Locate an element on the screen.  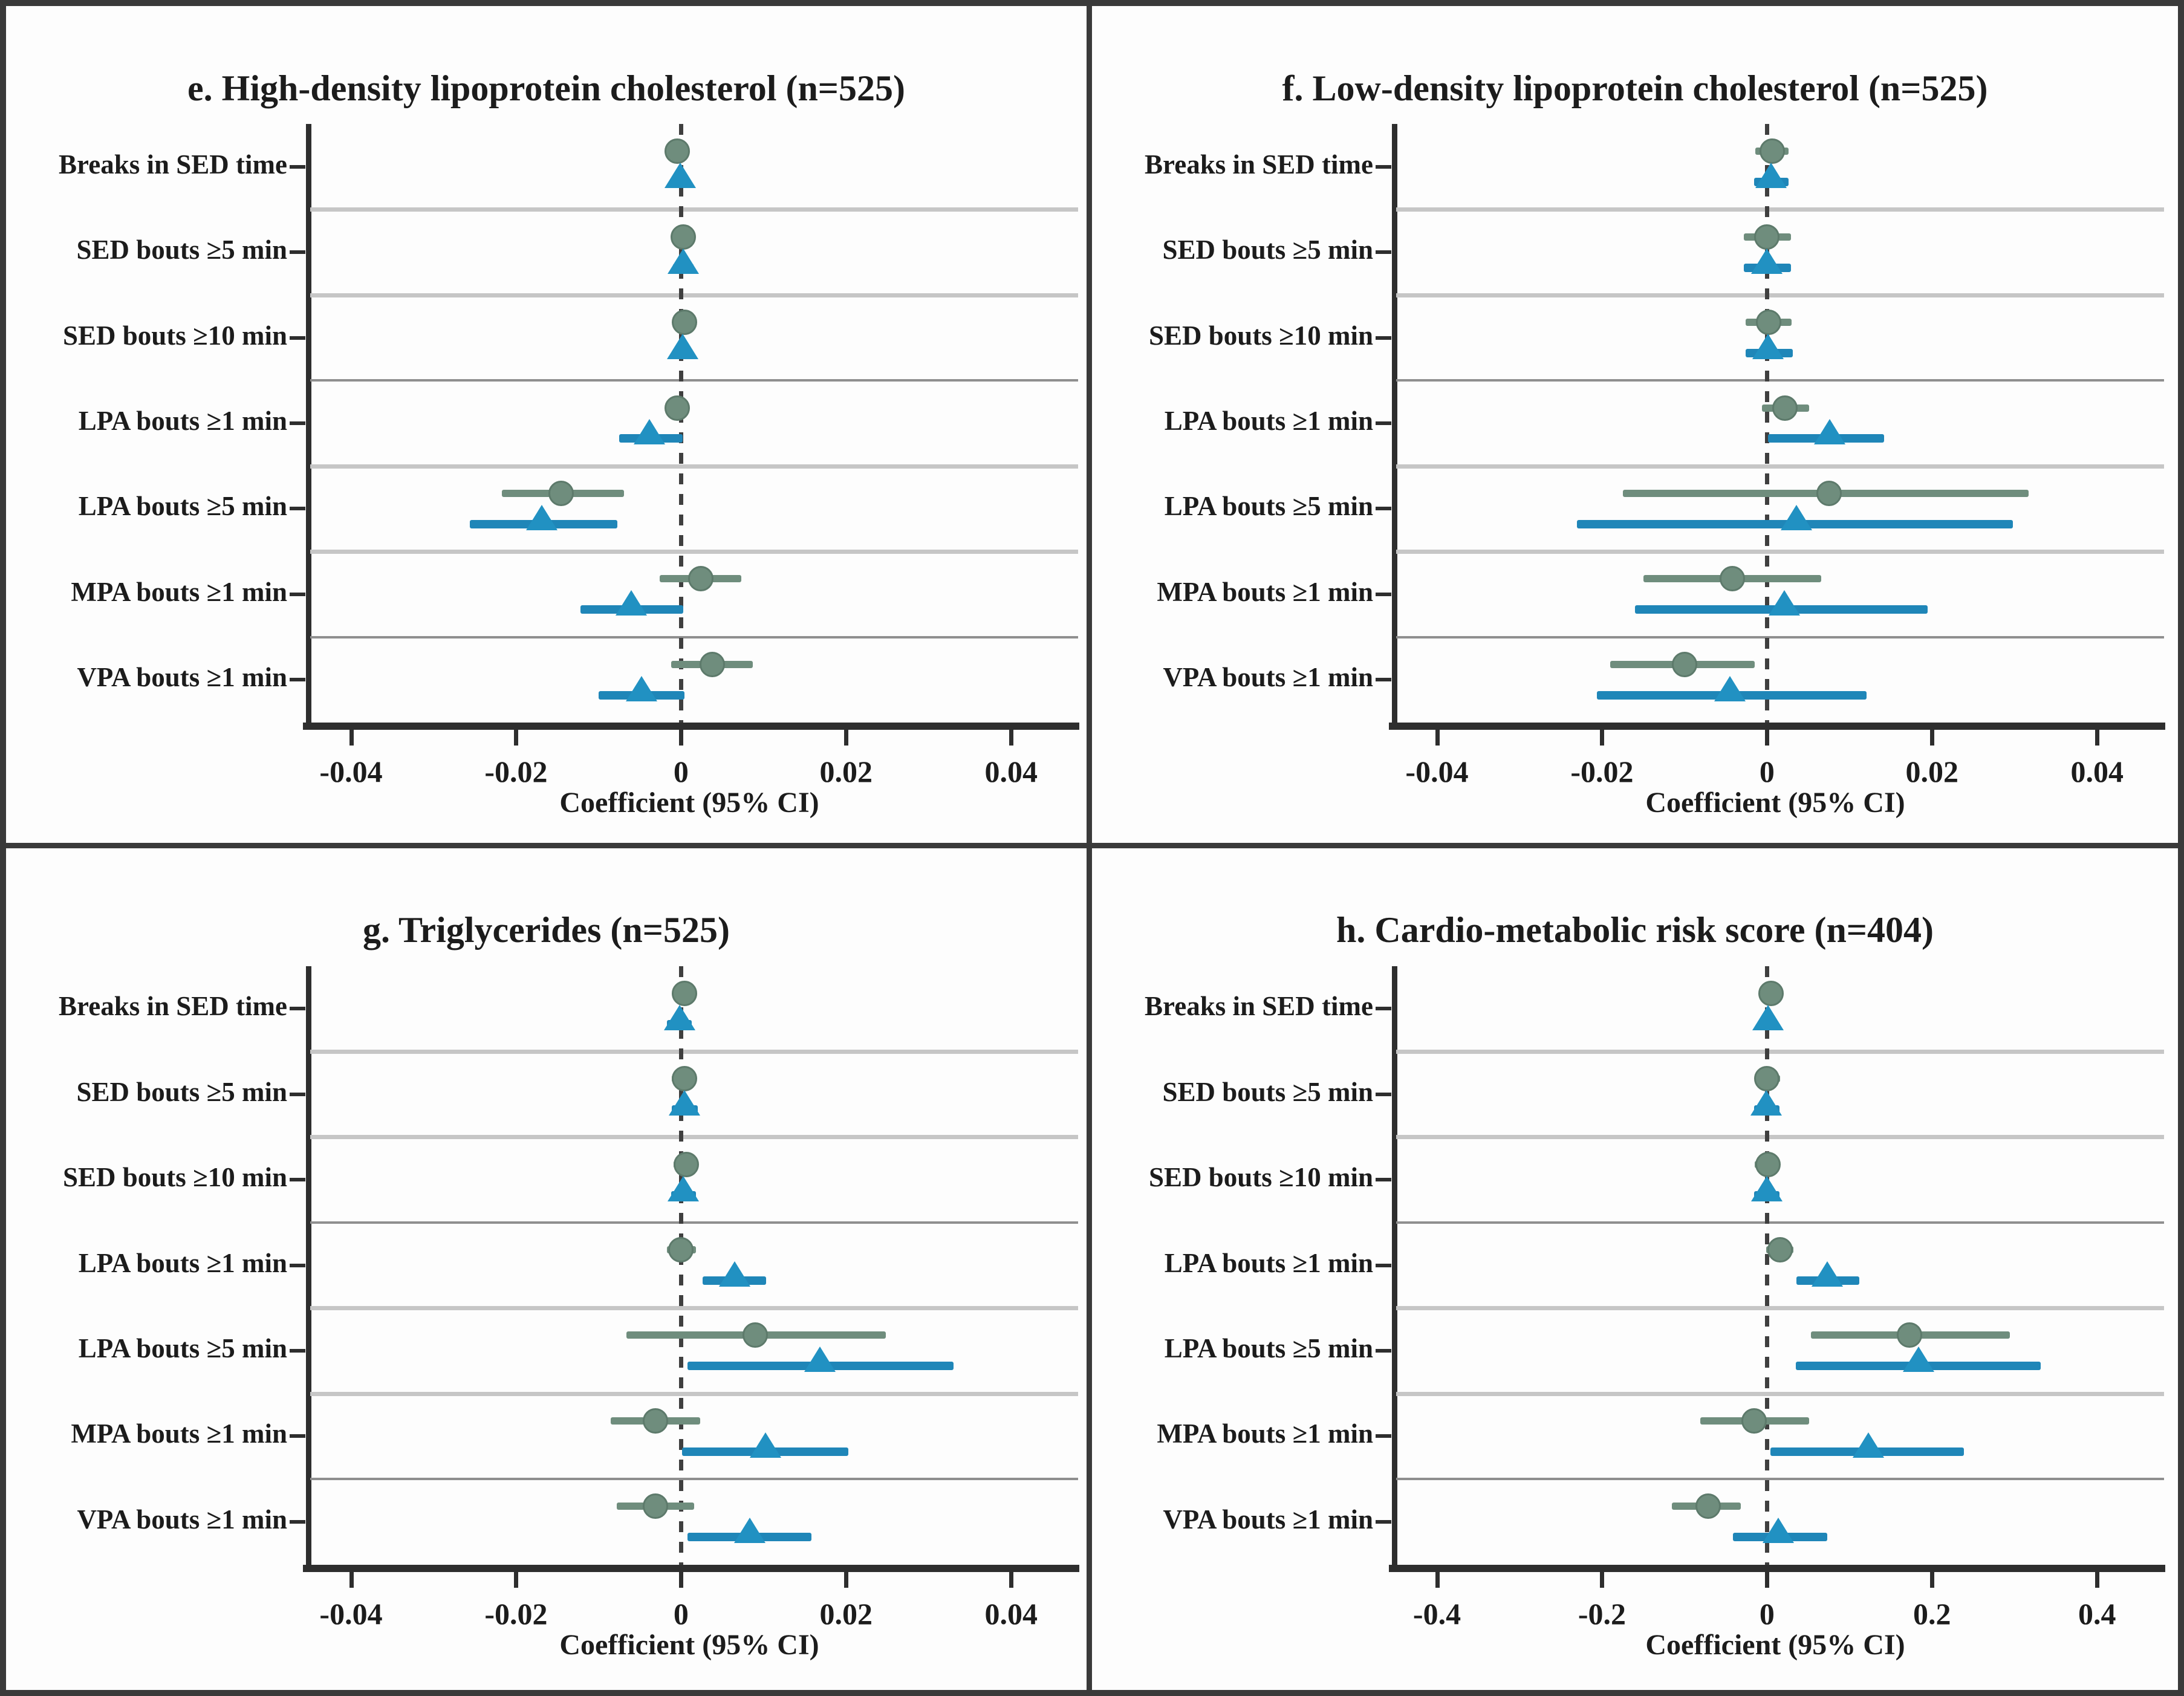
y-category-label: SED bouts ≥10 min is located at coordinates (1260, 335).